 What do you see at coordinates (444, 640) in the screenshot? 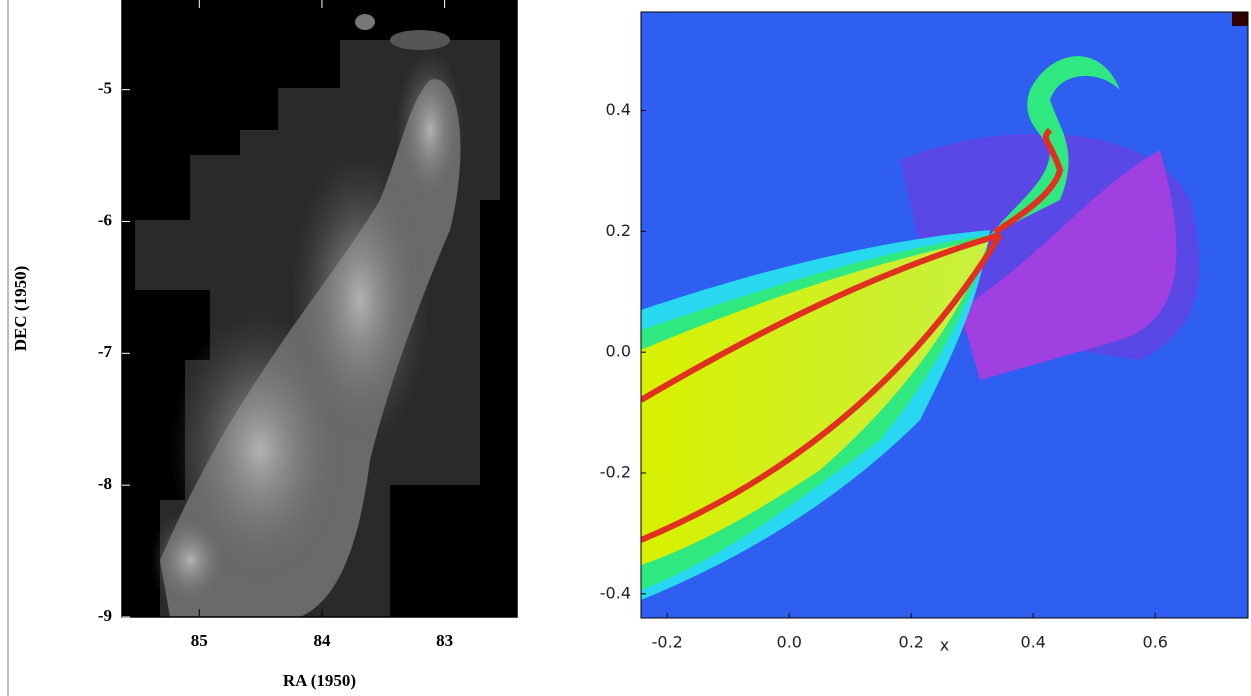
I see `x-tick-label: 83` at bounding box center [444, 640].